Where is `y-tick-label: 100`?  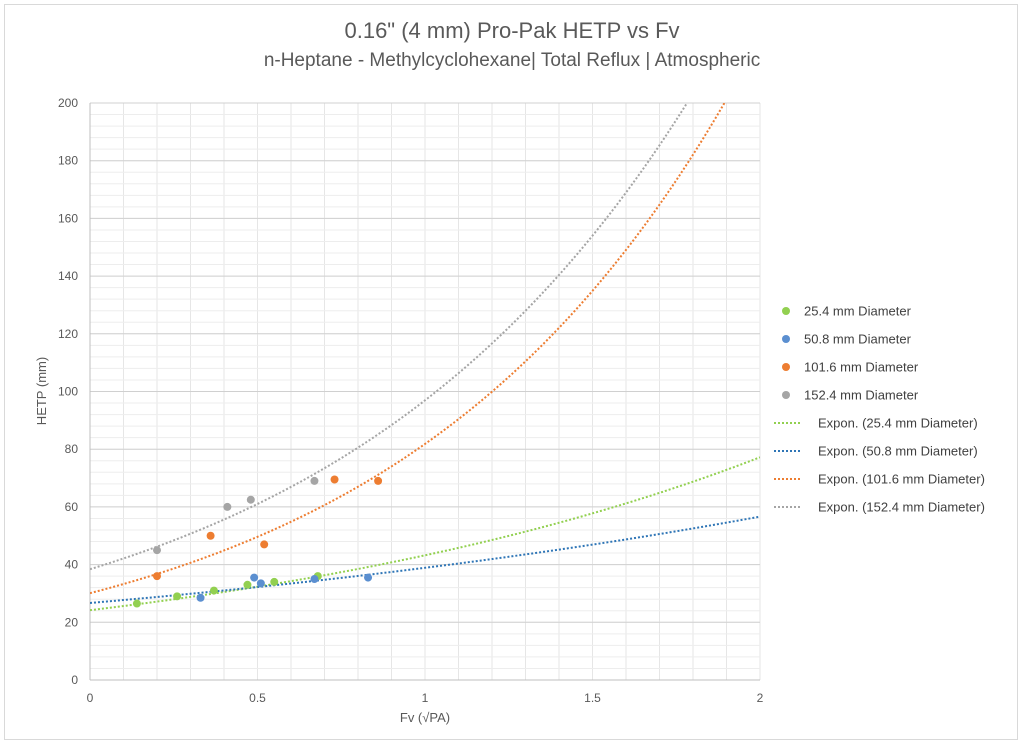 y-tick-label: 100 is located at coordinates (68, 392).